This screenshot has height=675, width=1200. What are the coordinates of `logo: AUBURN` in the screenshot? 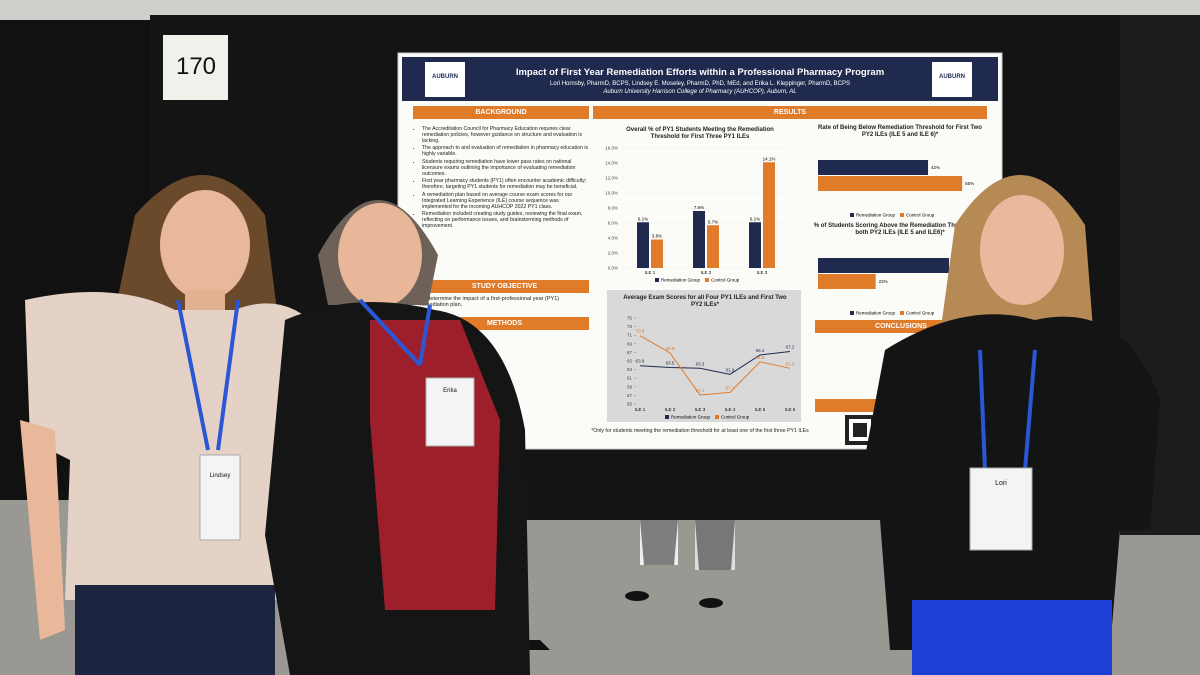 It's located at (445, 77).